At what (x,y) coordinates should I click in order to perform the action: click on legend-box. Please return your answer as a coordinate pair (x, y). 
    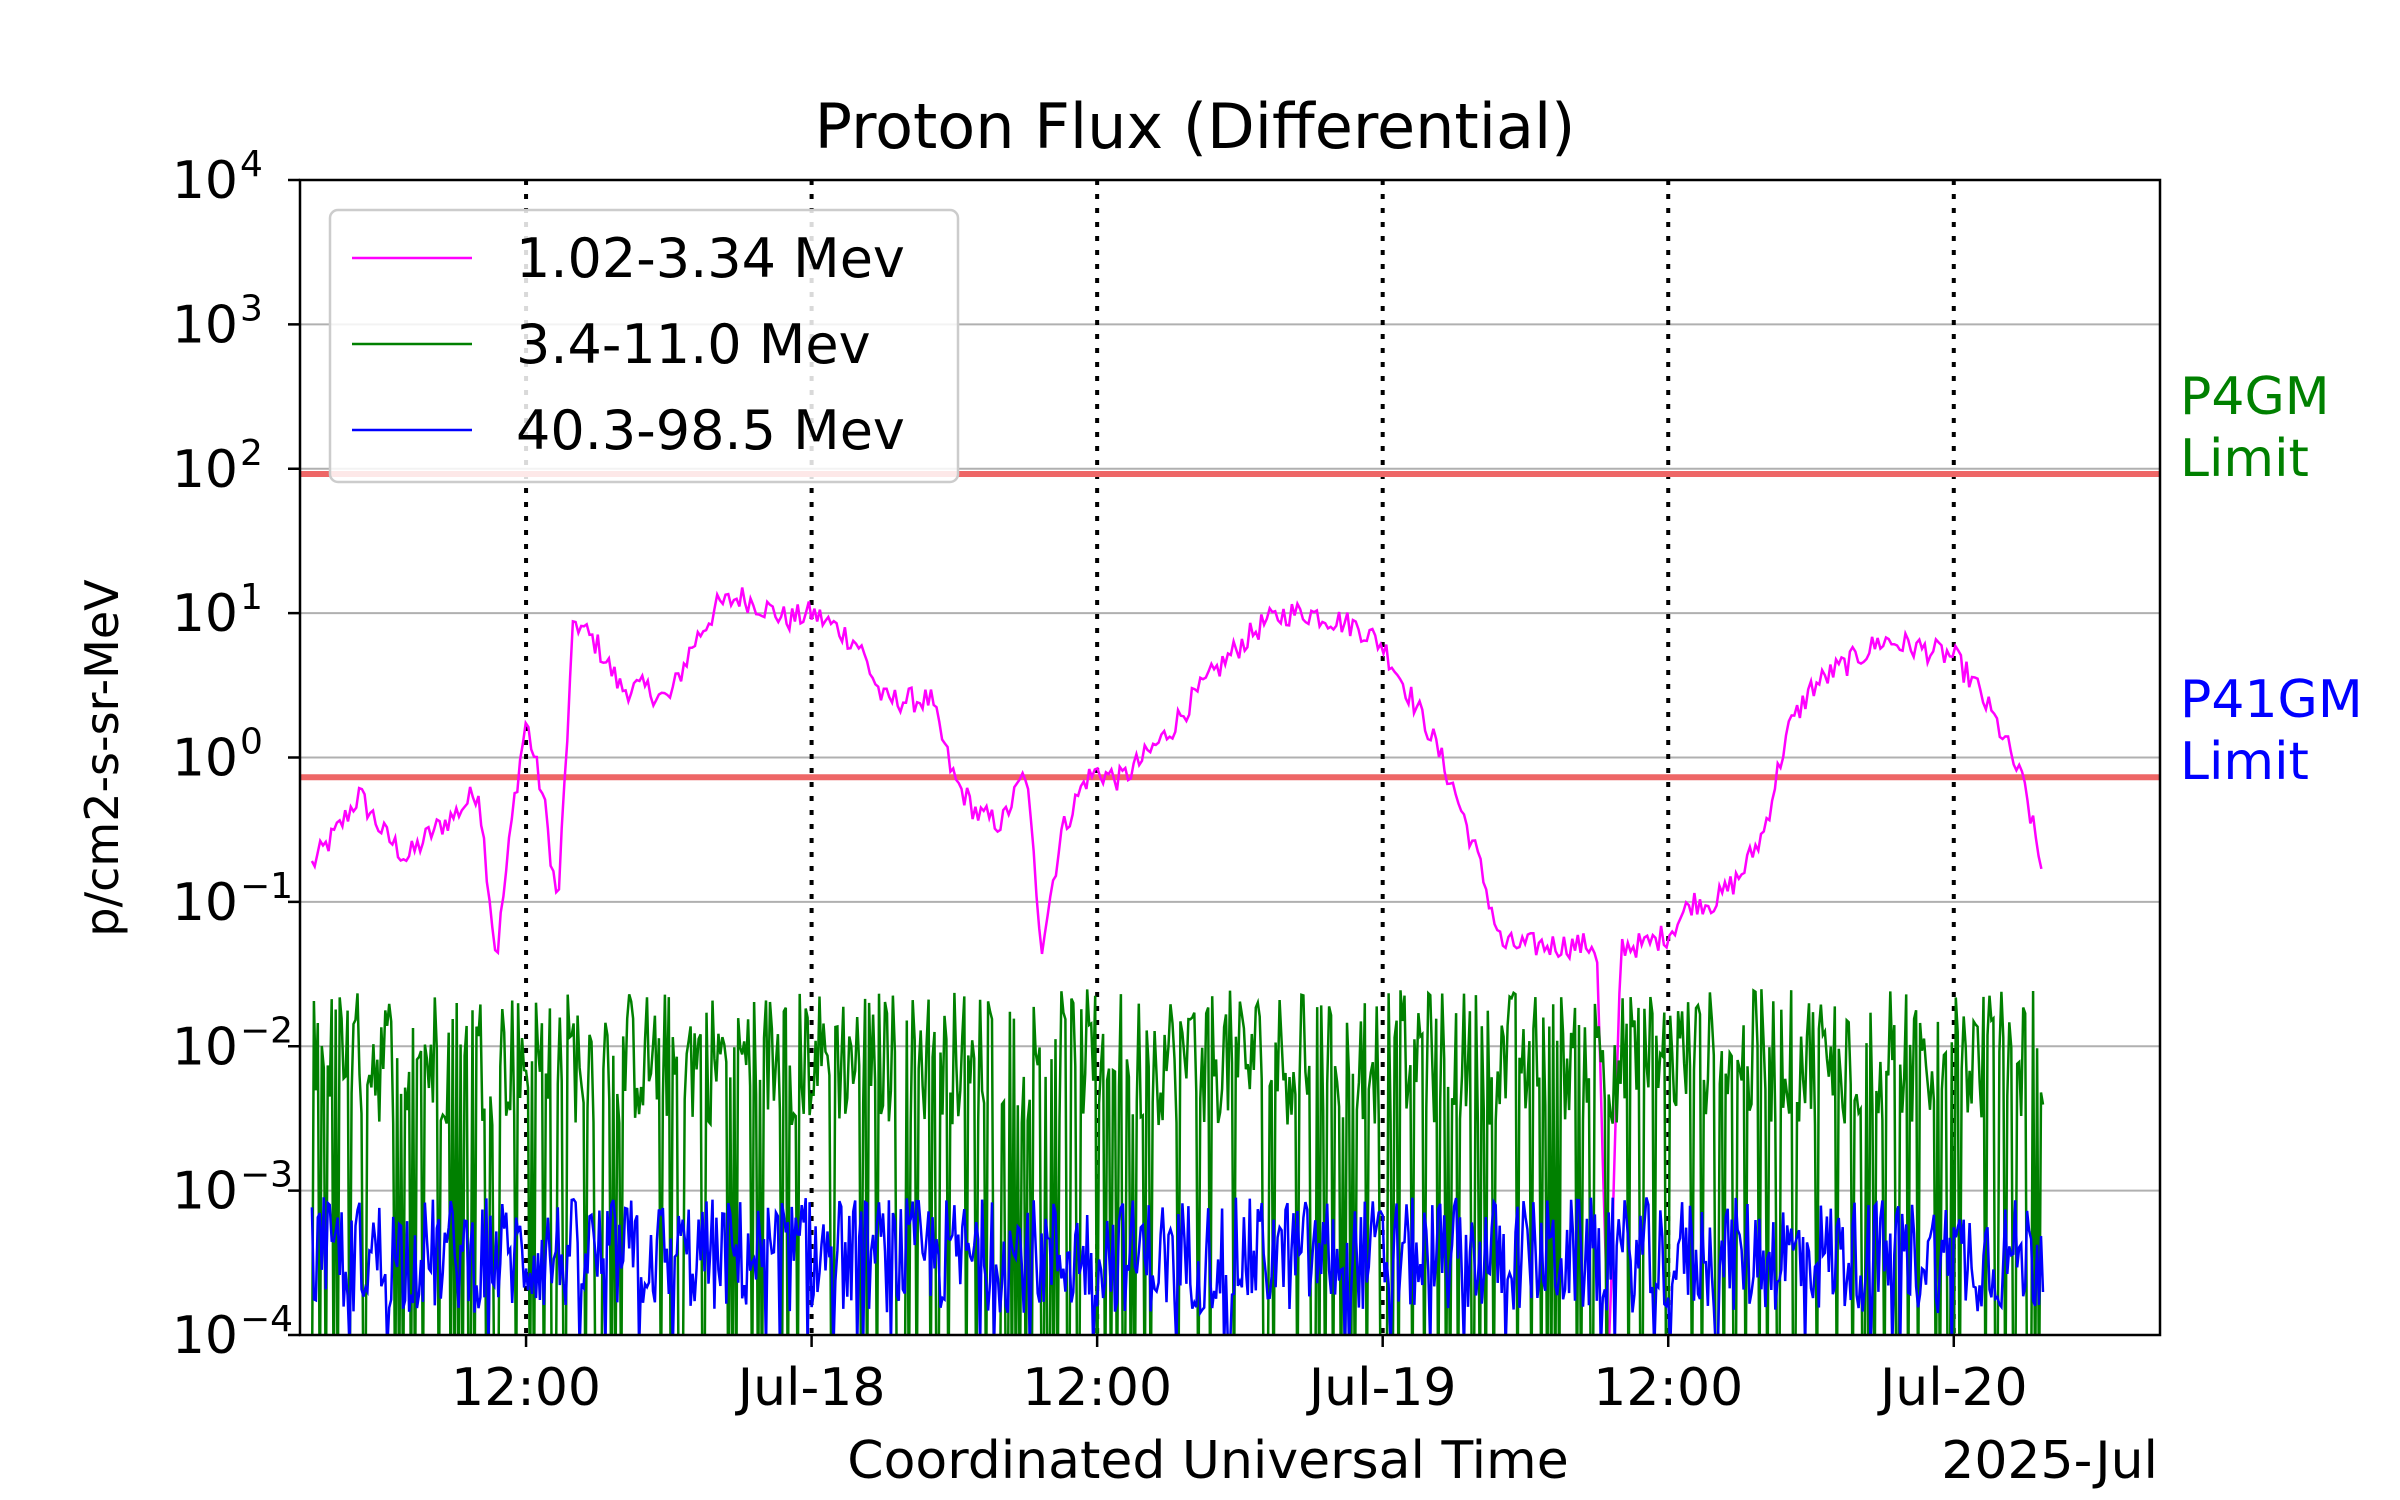
    Looking at the image, I should click on (644, 346).